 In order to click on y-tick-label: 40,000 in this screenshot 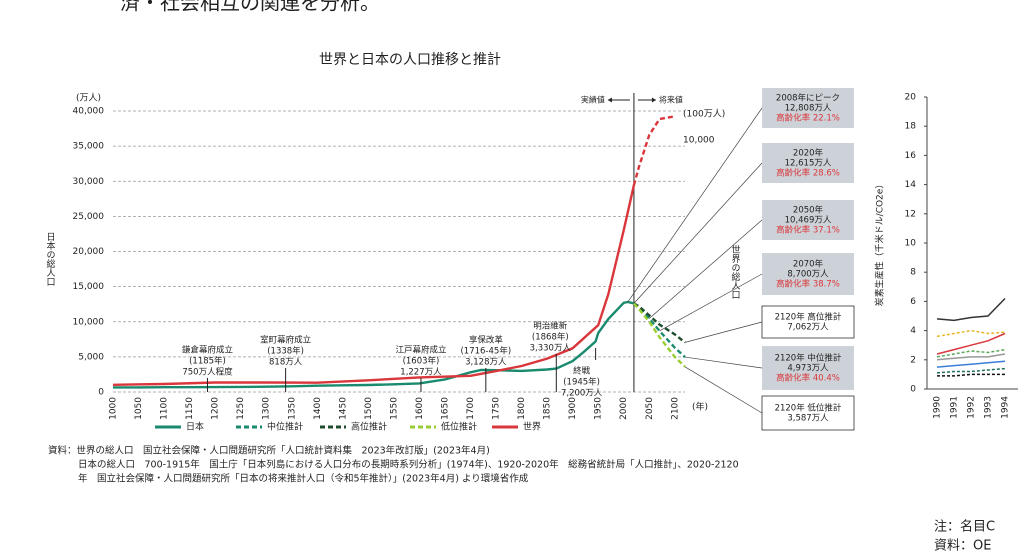, I will do `click(89, 112)`.